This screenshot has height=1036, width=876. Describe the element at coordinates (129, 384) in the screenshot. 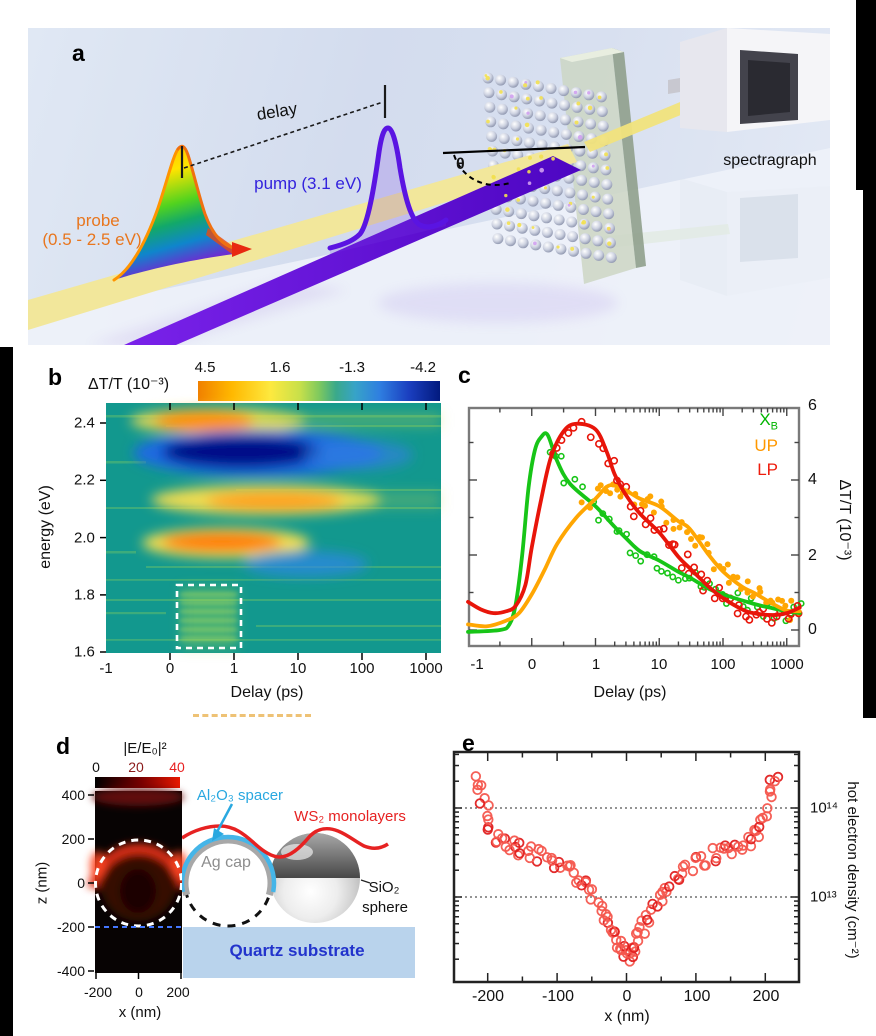

I see `b-colorbar-title: ΔT/T (10⁻³)` at that location.